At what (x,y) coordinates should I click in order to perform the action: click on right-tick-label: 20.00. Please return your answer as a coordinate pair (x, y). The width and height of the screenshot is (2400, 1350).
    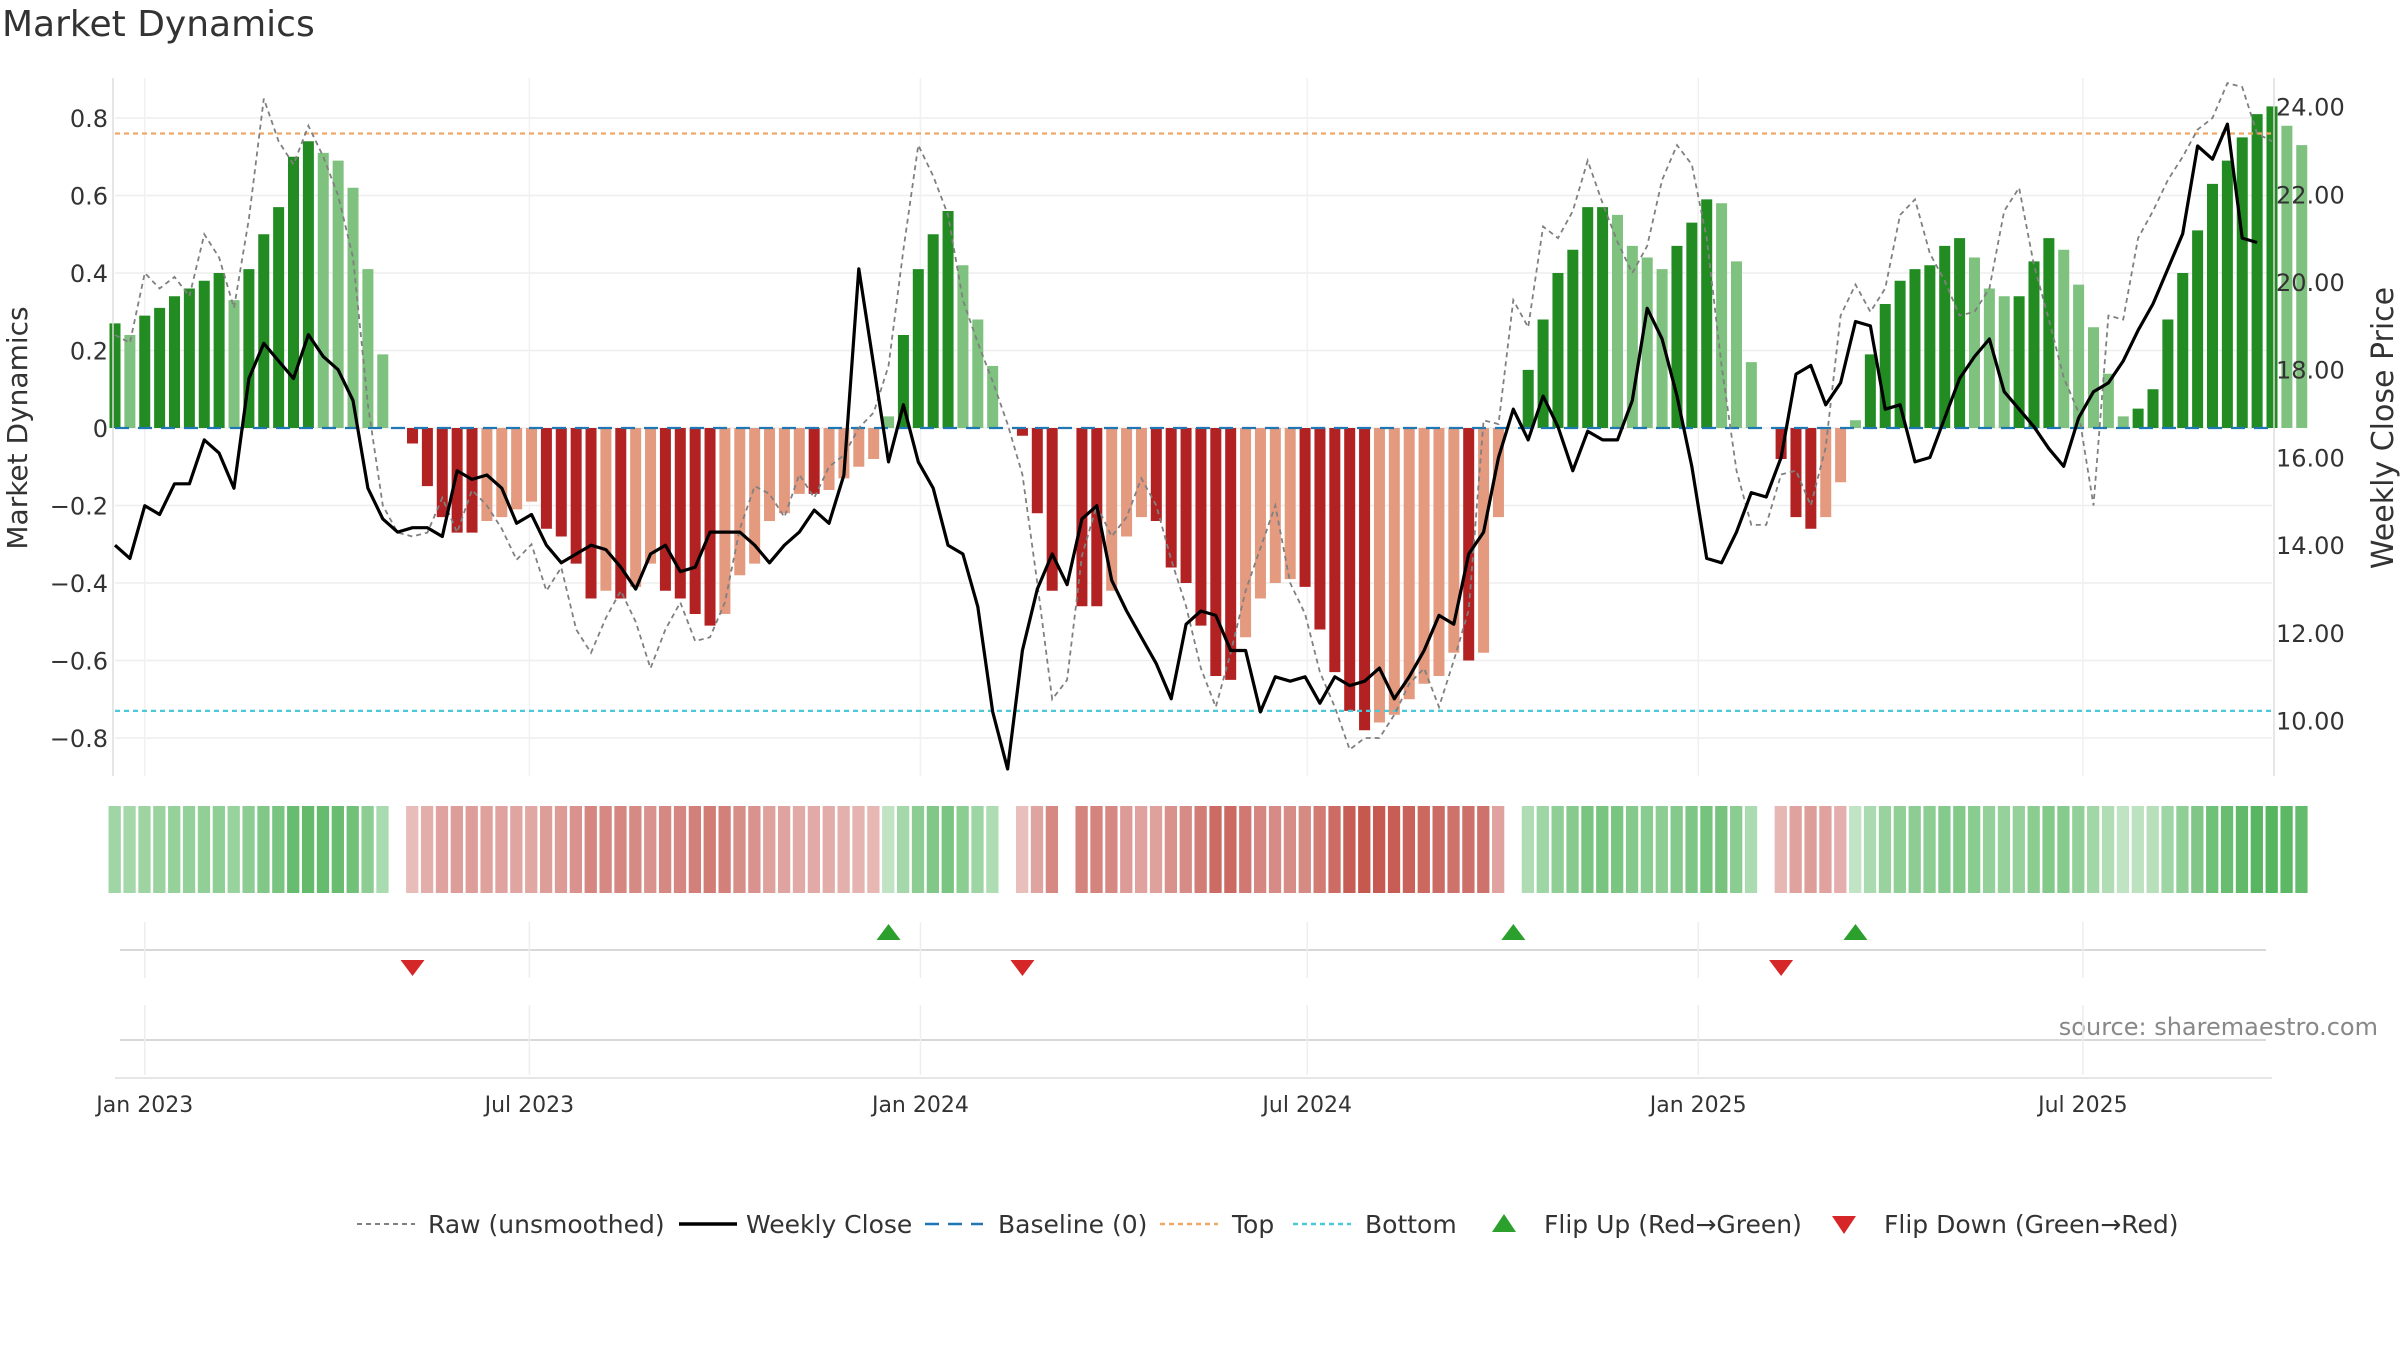
    Looking at the image, I should click on (2310, 283).